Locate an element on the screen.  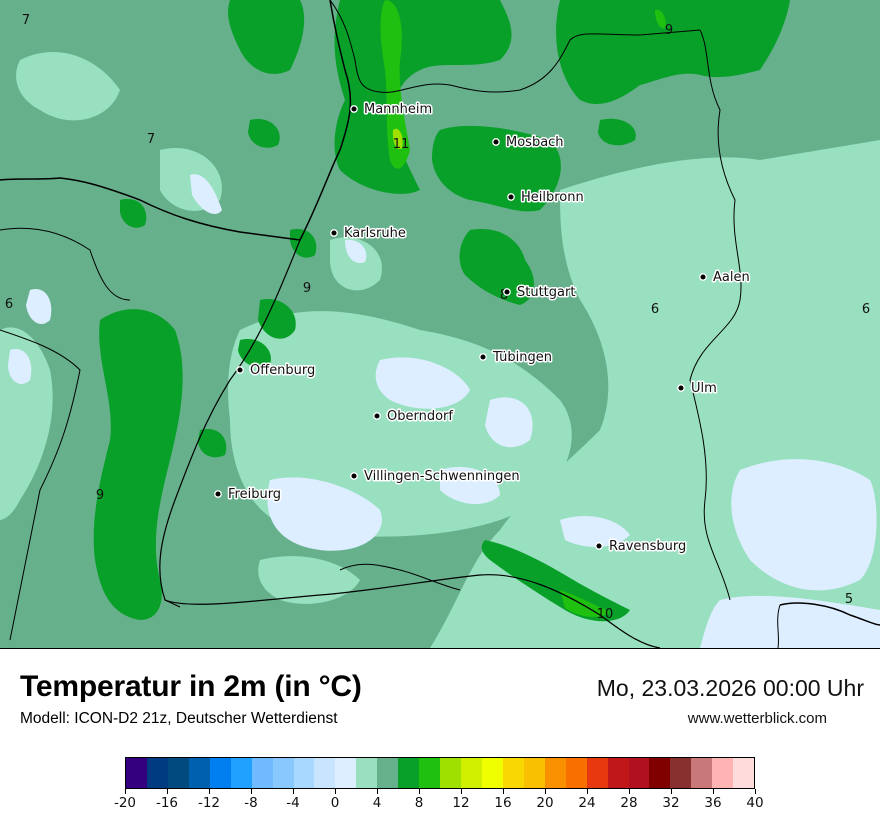
city-marker: Aalen is located at coordinates (725, 278).